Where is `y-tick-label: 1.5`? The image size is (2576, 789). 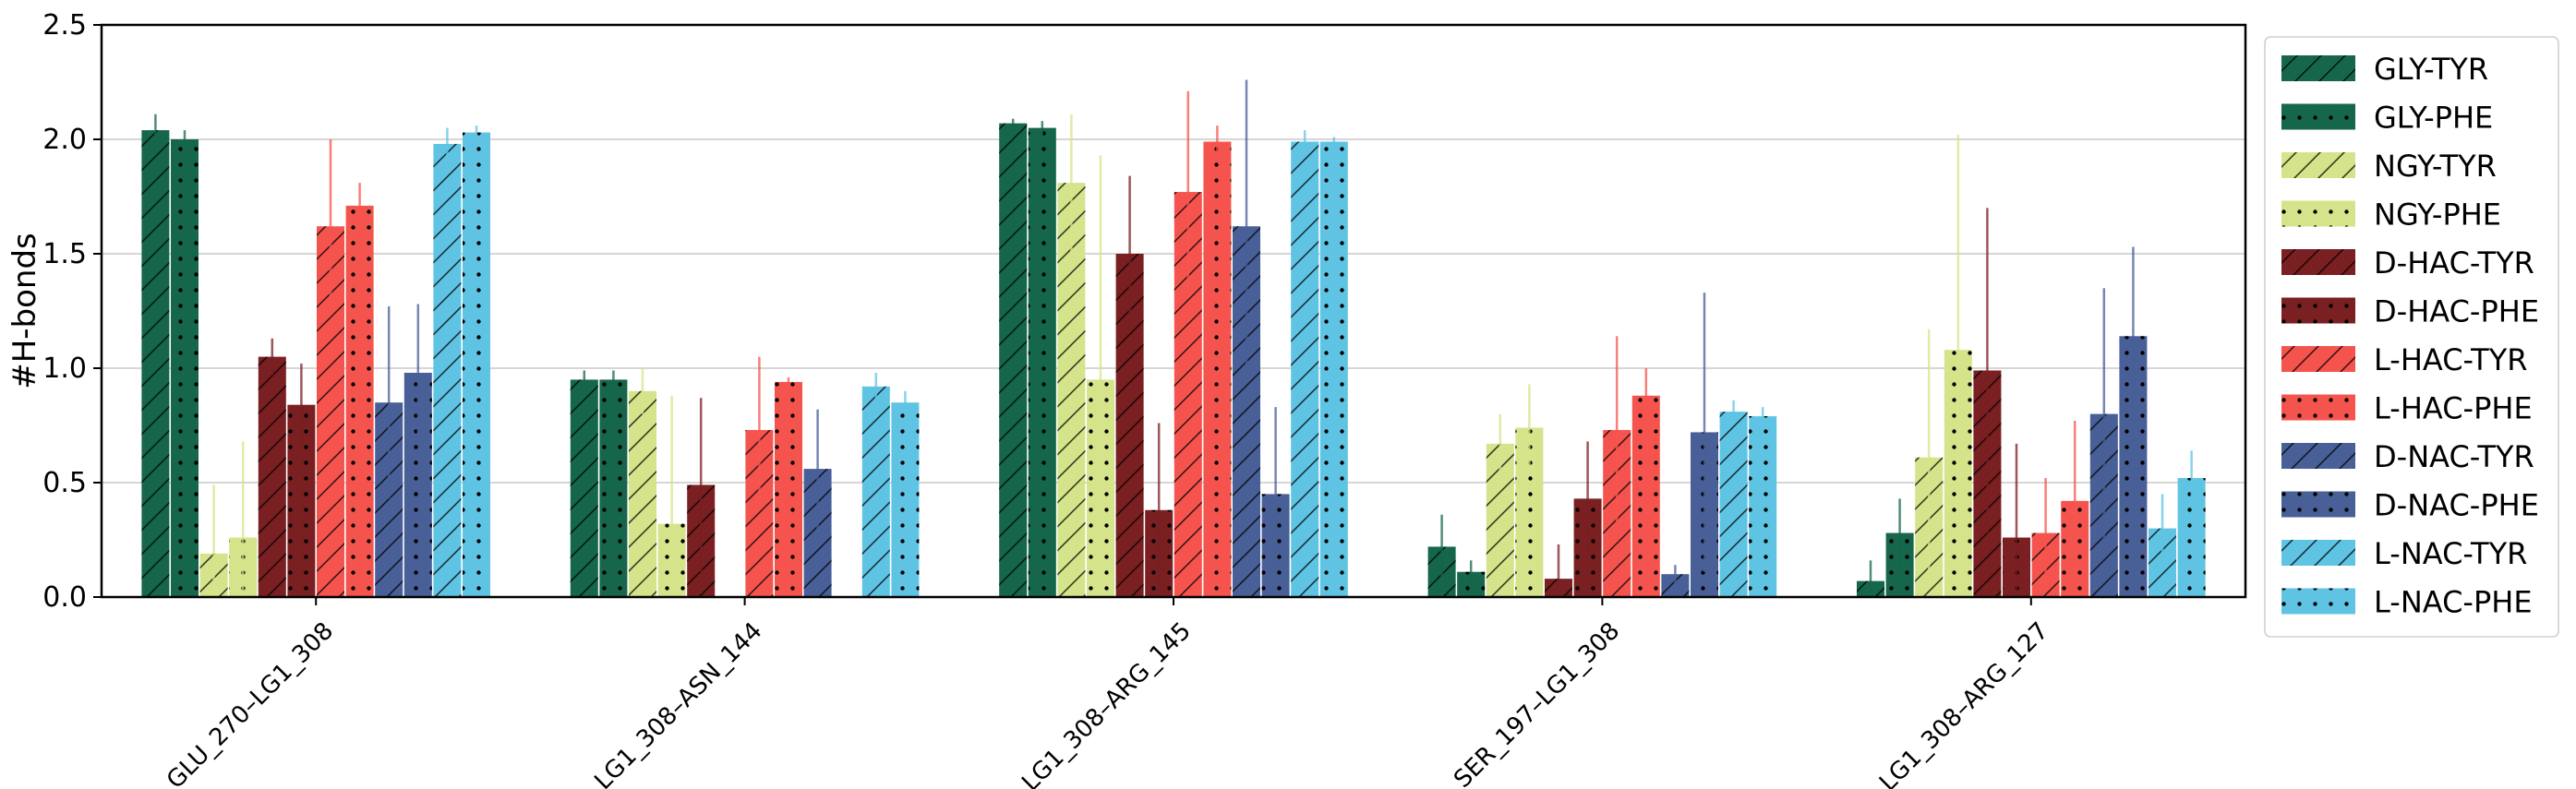
y-tick-label: 1.5 is located at coordinates (64, 254).